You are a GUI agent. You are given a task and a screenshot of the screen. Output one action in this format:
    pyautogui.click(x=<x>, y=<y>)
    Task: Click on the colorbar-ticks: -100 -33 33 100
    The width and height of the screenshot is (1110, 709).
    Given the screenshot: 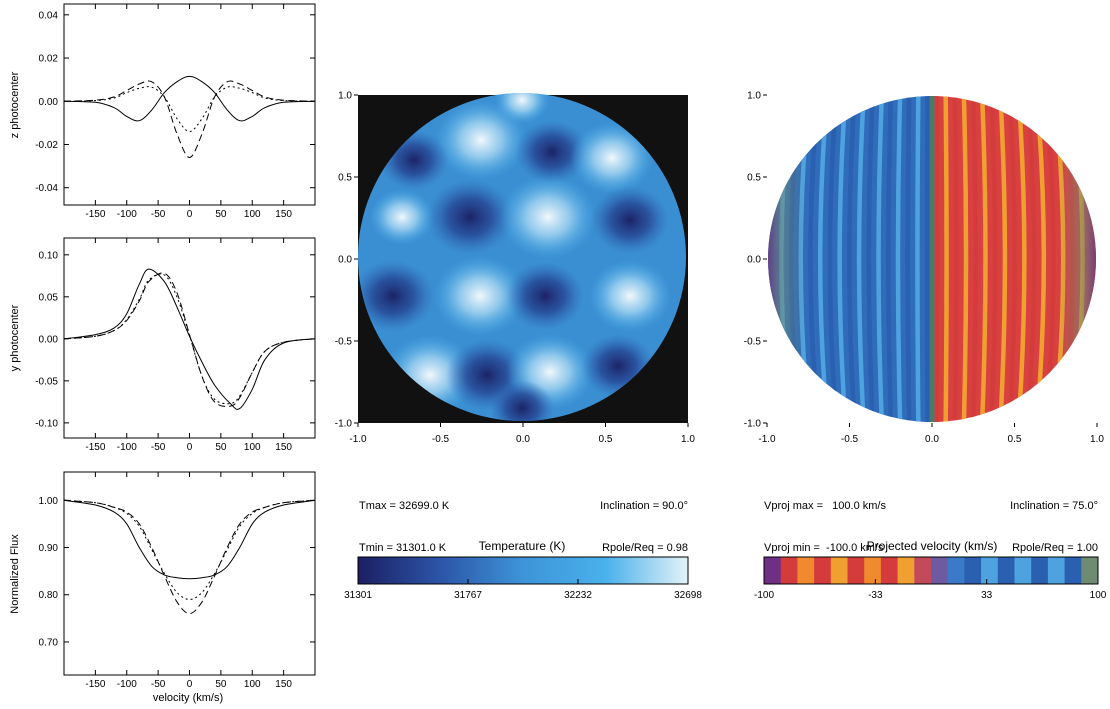 What is the action you would take?
    pyautogui.click(x=930, y=590)
    